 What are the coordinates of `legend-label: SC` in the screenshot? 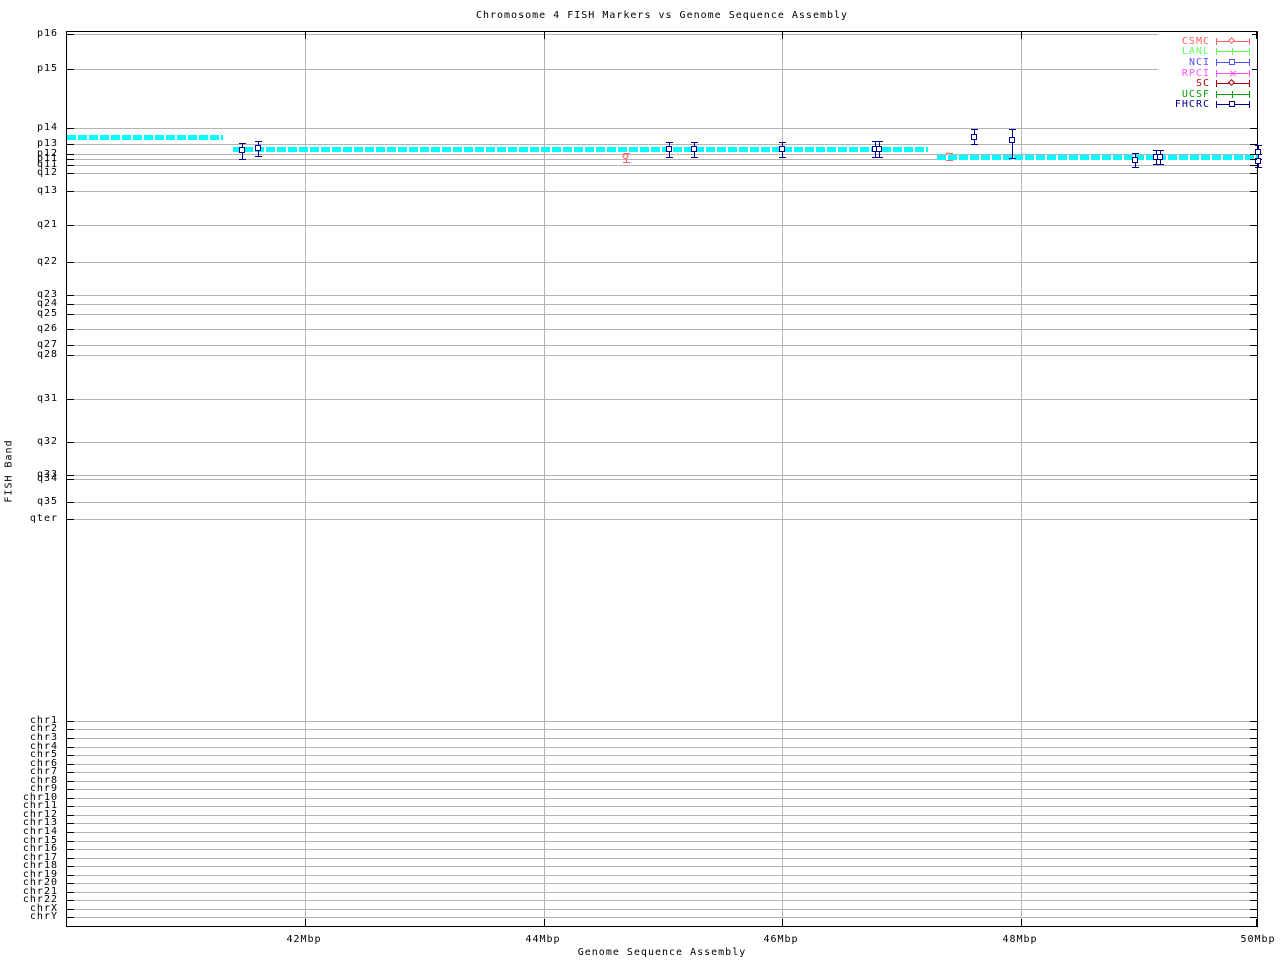 It's located at (1202, 84).